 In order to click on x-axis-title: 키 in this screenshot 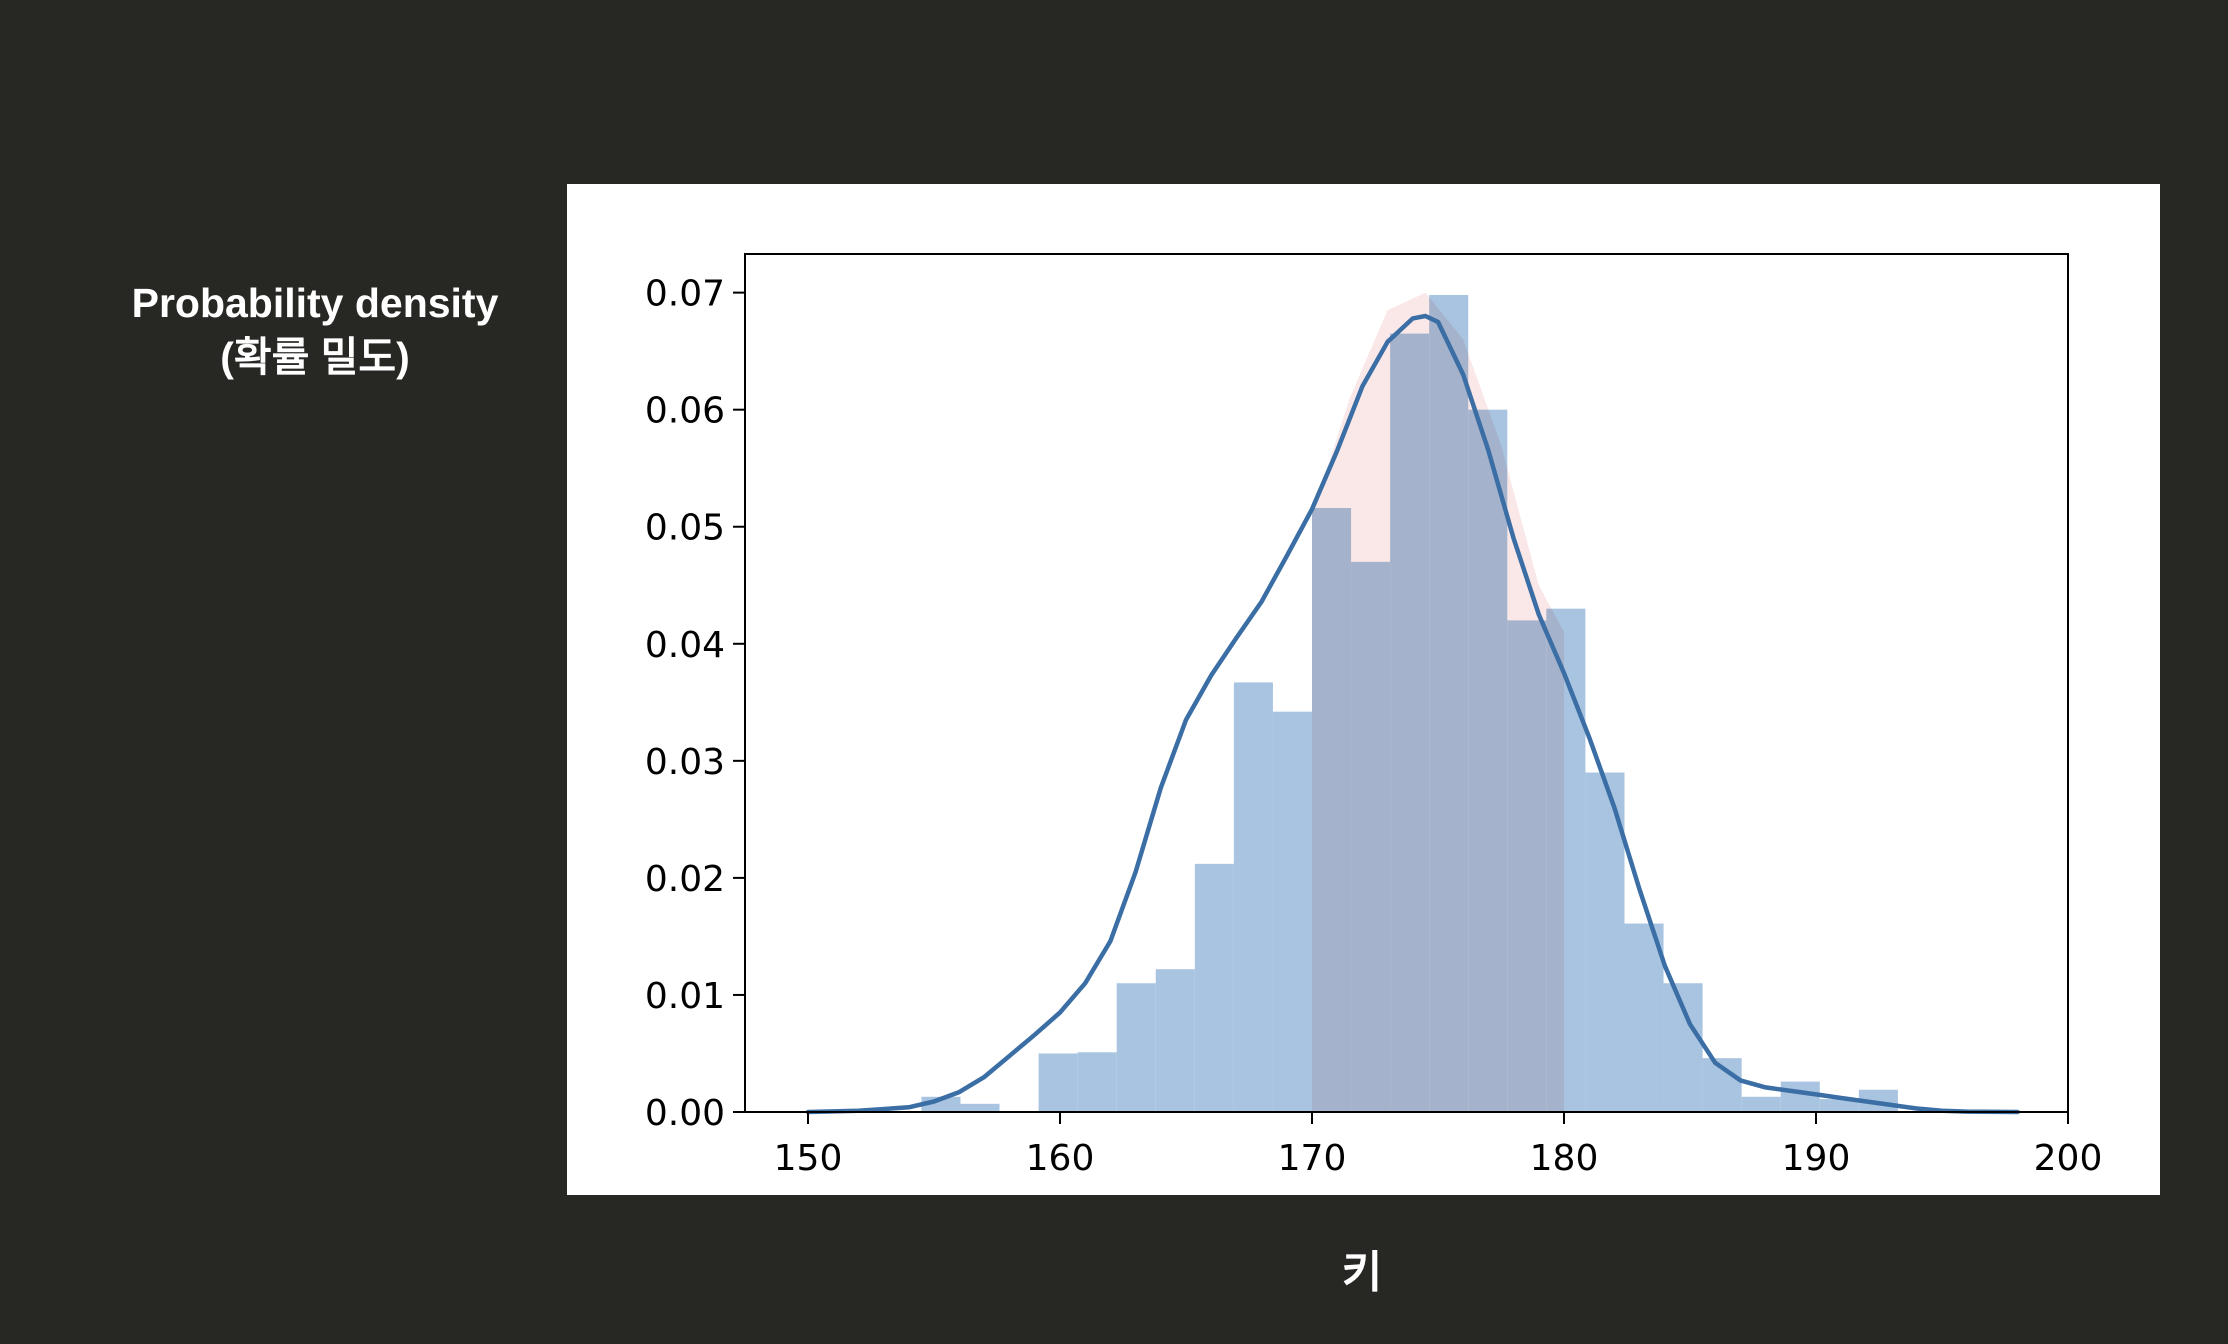, I will do `click(1362, 1272)`.